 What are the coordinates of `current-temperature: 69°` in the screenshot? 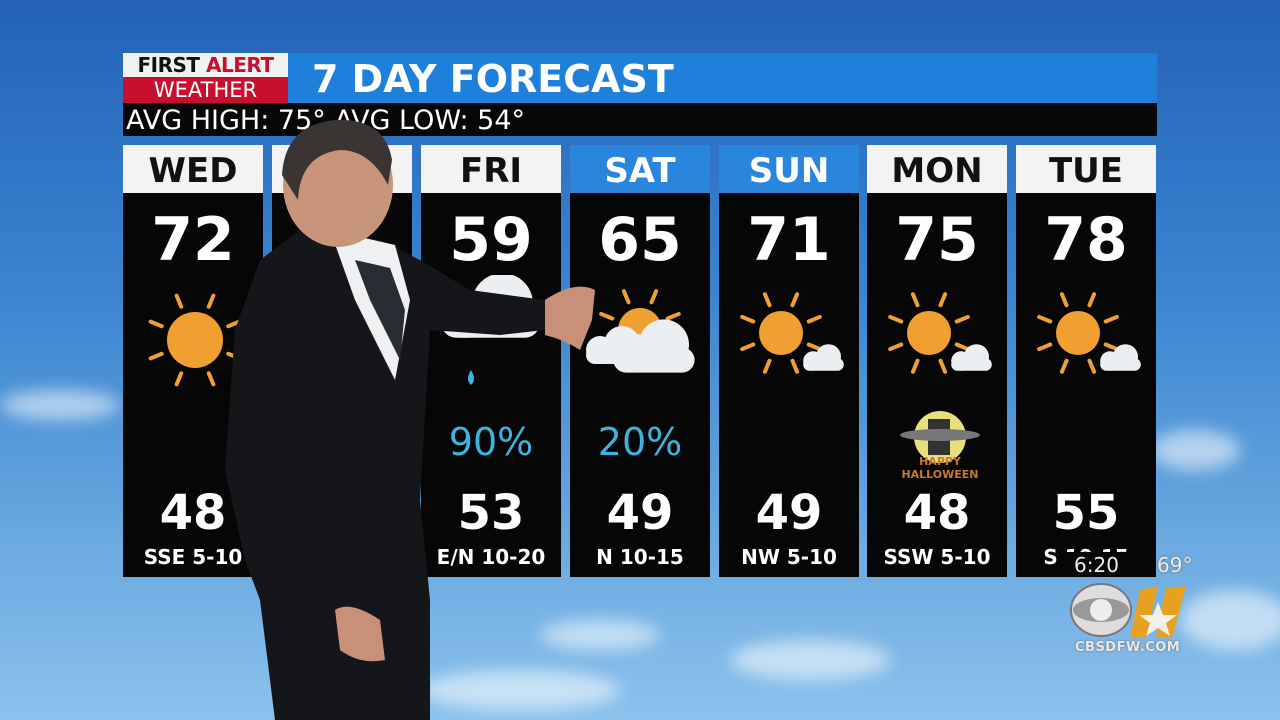 It's located at (1175, 565).